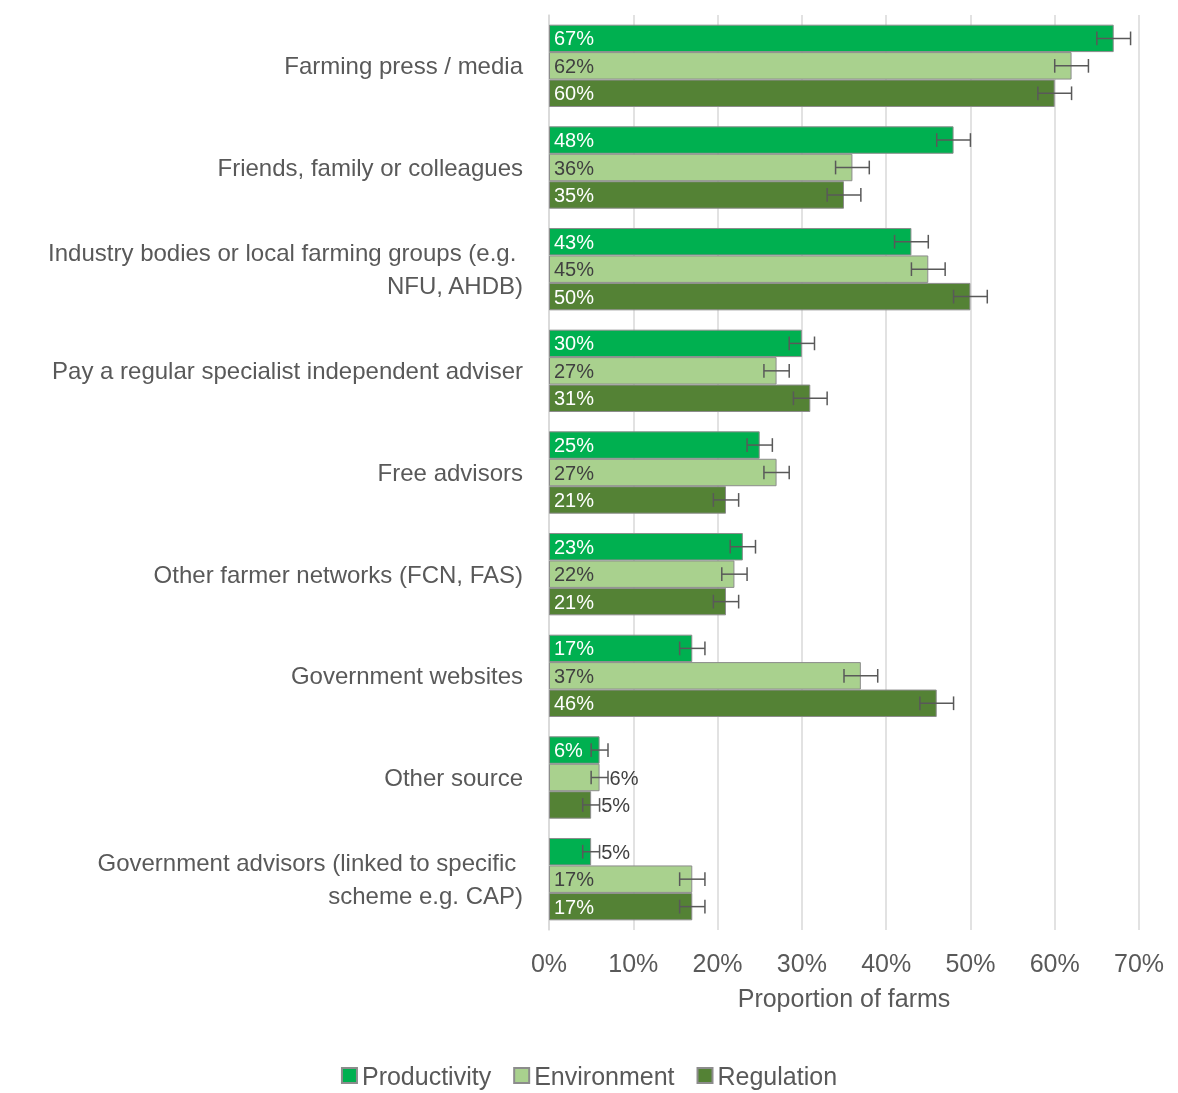 The width and height of the screenshot is (1178, 1093). Describe the element at coordinates (574, 194) in the screenshot. I see `data-label: 35%` at that location.